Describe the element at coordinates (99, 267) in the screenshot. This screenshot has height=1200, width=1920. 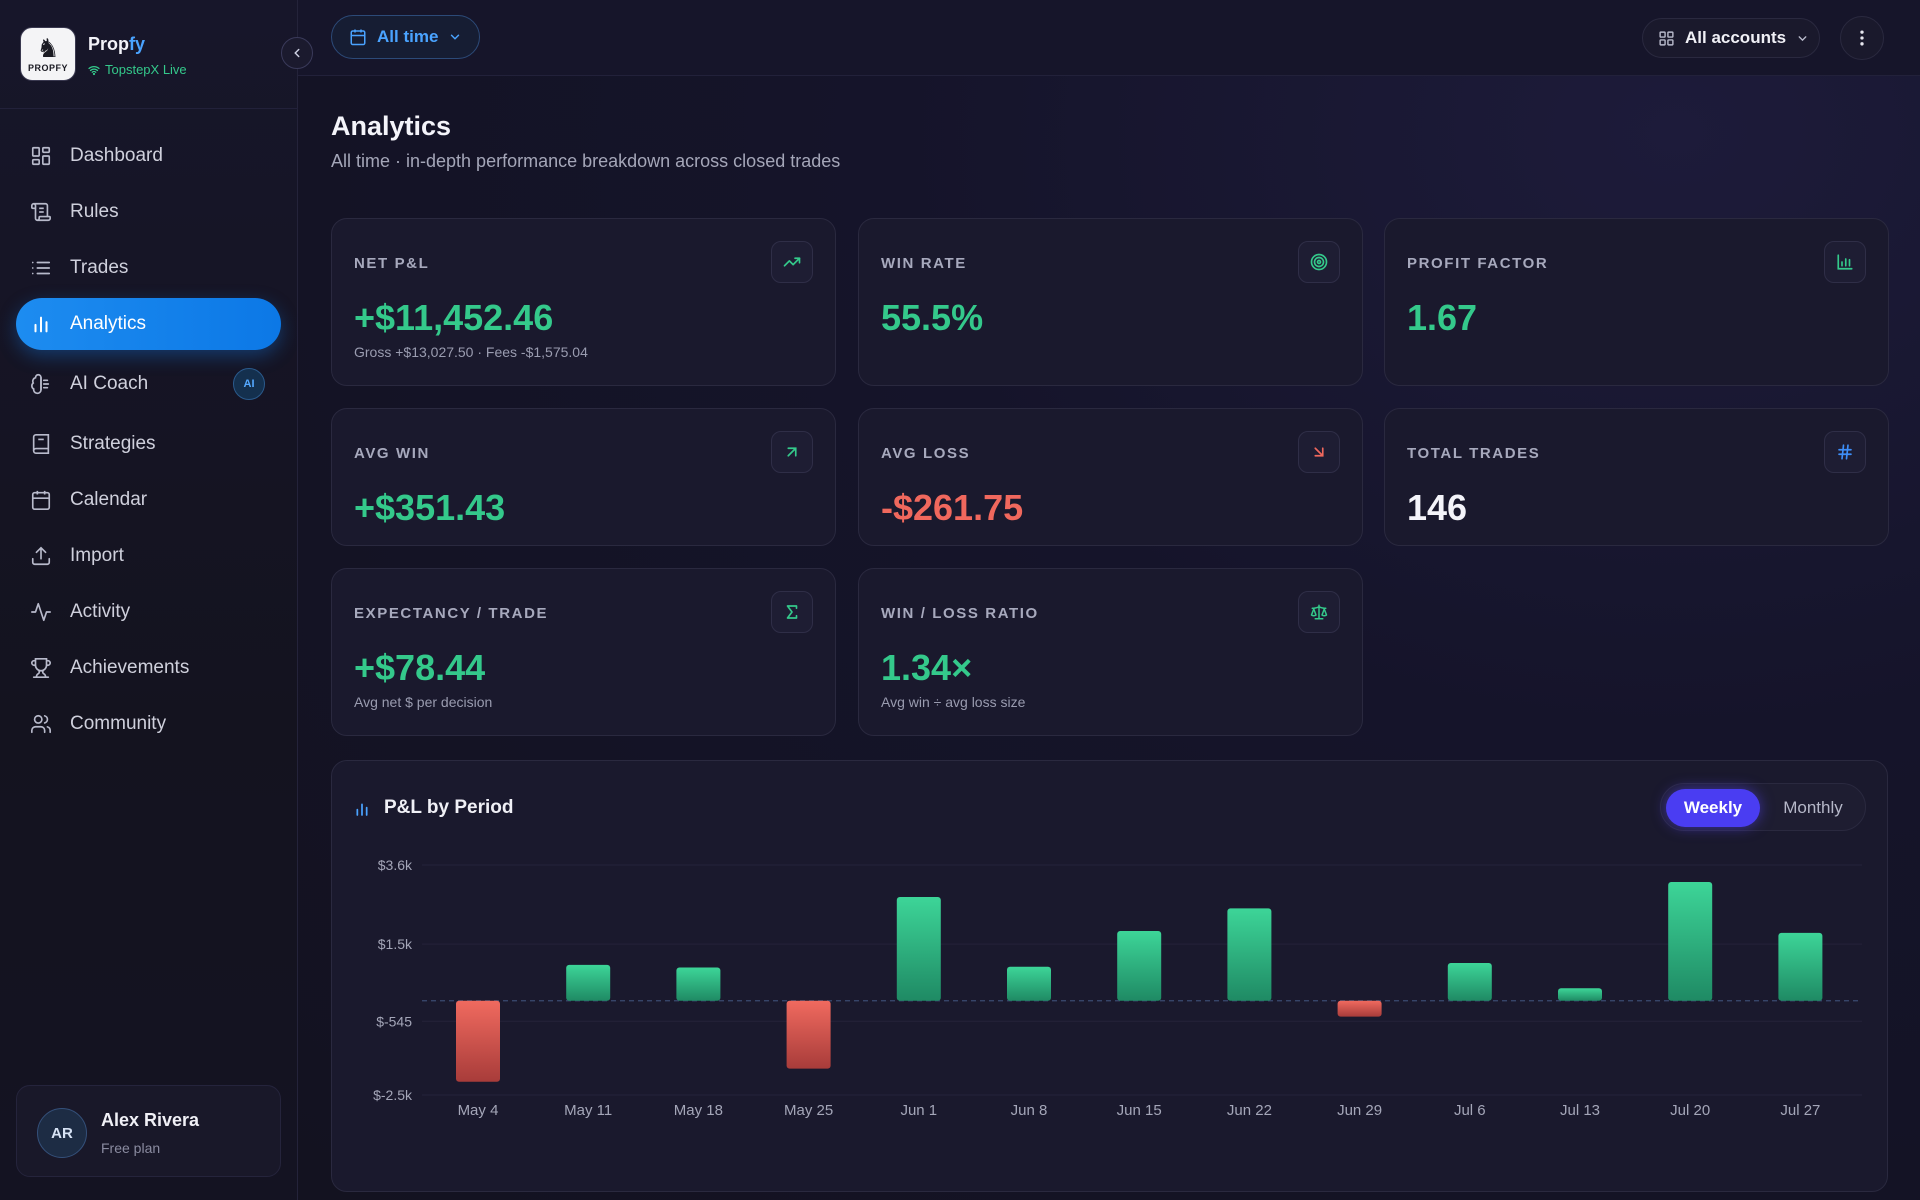
I see `sidebar-item-label: Trades` at that location.